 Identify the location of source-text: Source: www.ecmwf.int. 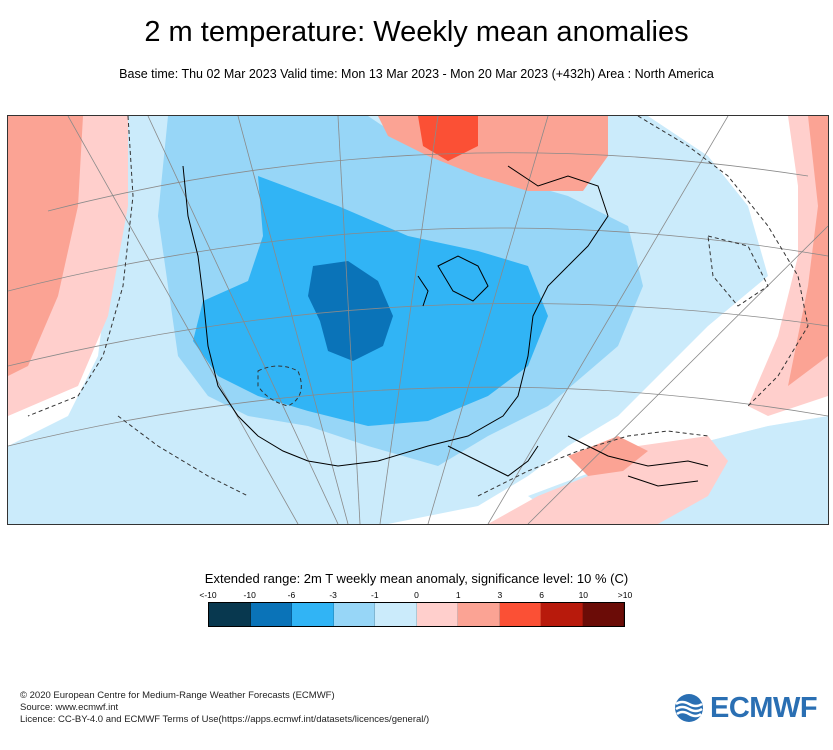
(69, 707).